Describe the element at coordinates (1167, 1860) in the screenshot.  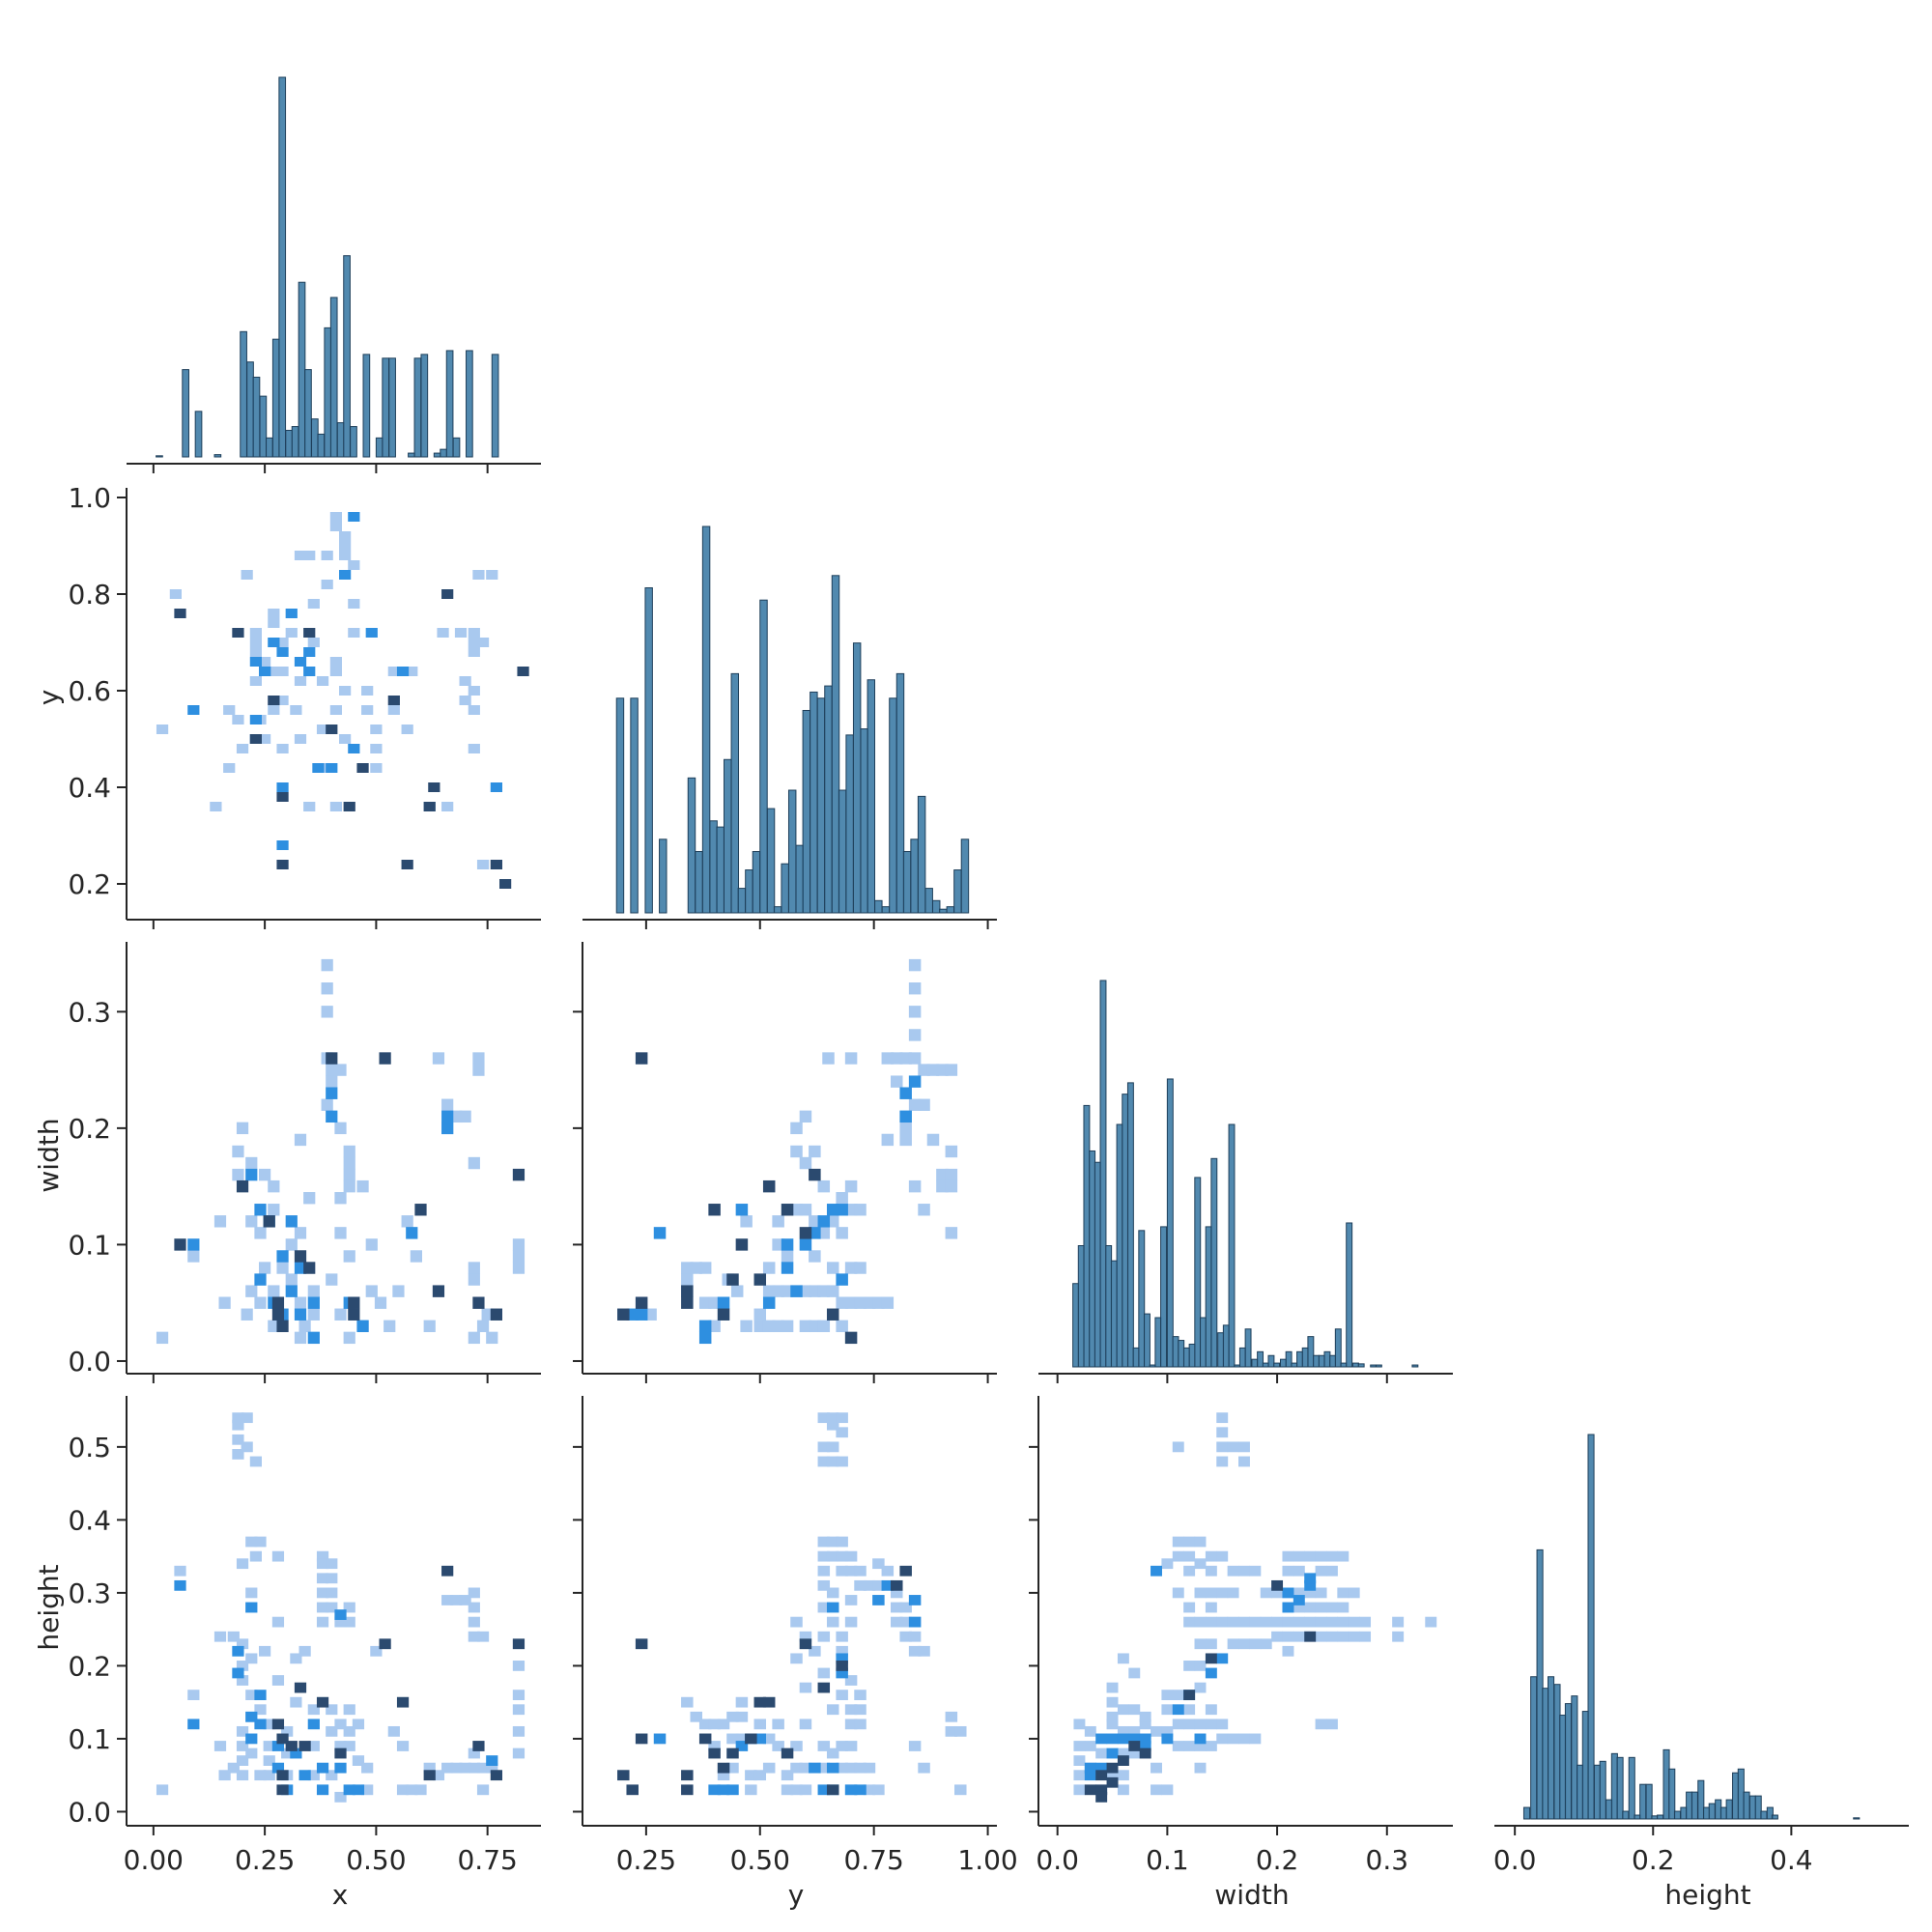
I see `xtick-label-width-1: 0.1` at that location.